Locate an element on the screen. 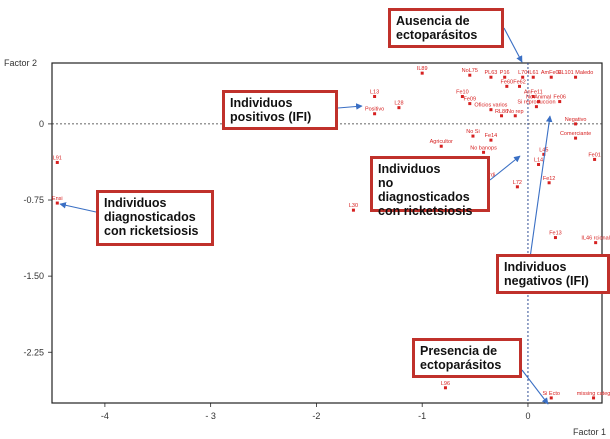 The width and height of the screenshot is (610, 439). data-point: IL89 is located at coordinates (422, 70).